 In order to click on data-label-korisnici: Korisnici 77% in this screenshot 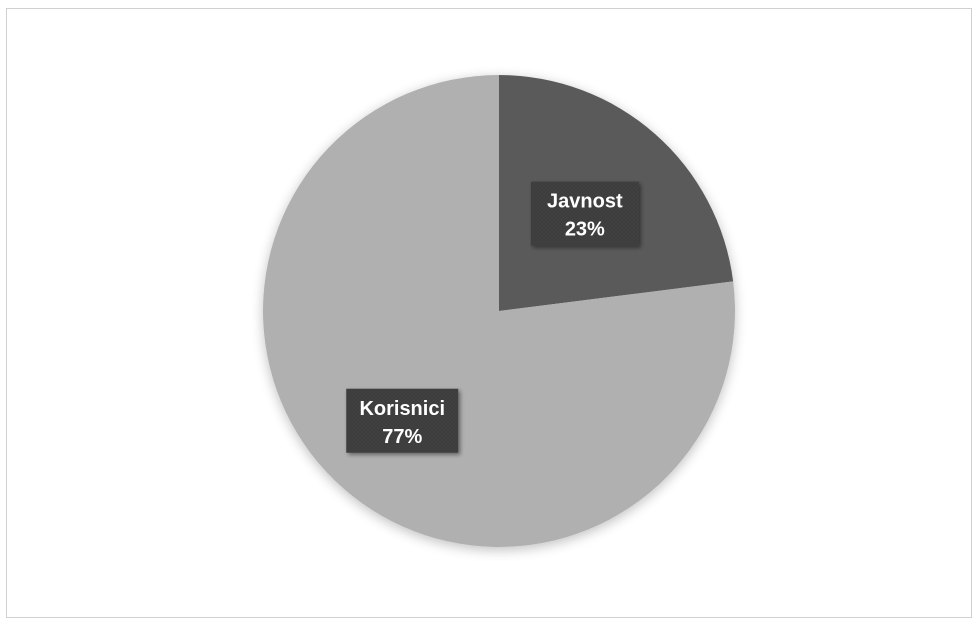, I will do `click(402, 420)`.